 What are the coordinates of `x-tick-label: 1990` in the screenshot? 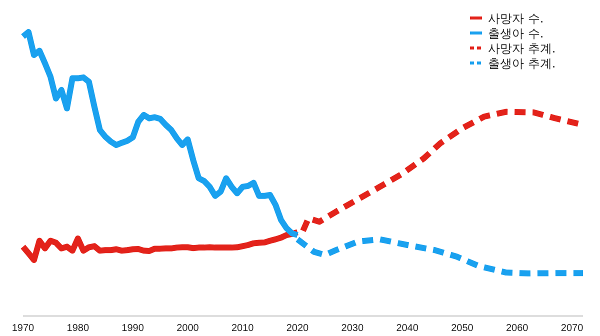 It's located at (133, 328).